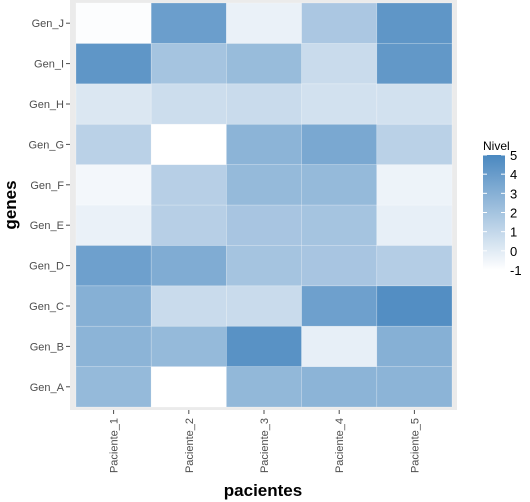  What do you see at coordinates (496, 146) in the screenshot?
I see `legend-title: Nivel` at bounding box center [496, 146].